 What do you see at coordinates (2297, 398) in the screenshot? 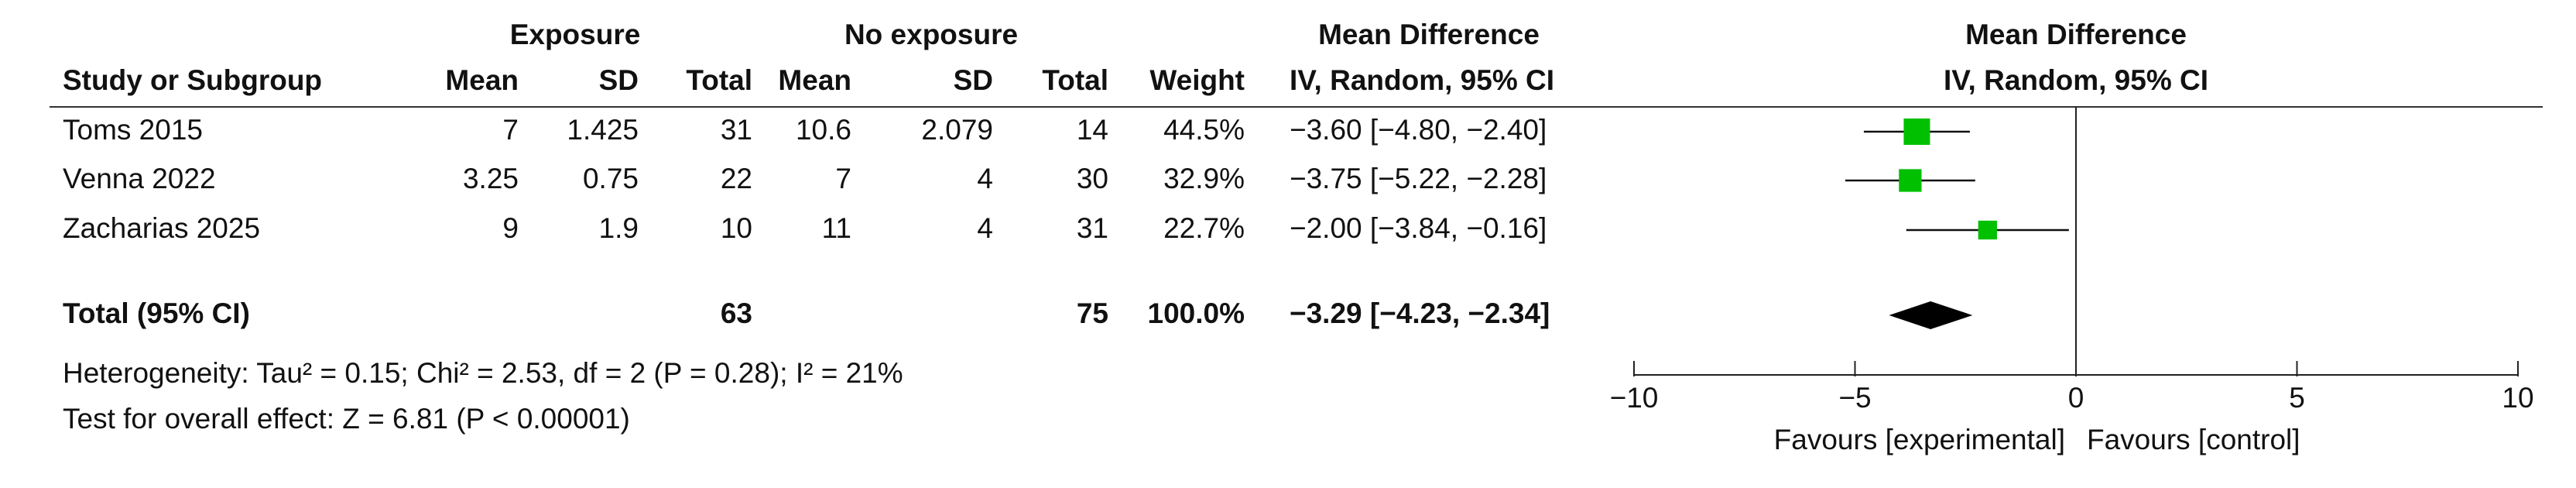
I see `x-tick-label: 5` at bounding box center [2297, 398].